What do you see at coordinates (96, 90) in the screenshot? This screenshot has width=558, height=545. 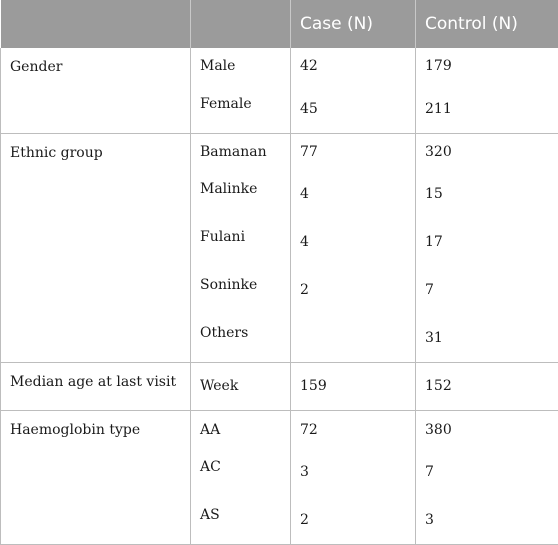 I see `group-label: Gender` at bounding box center [96, 90].